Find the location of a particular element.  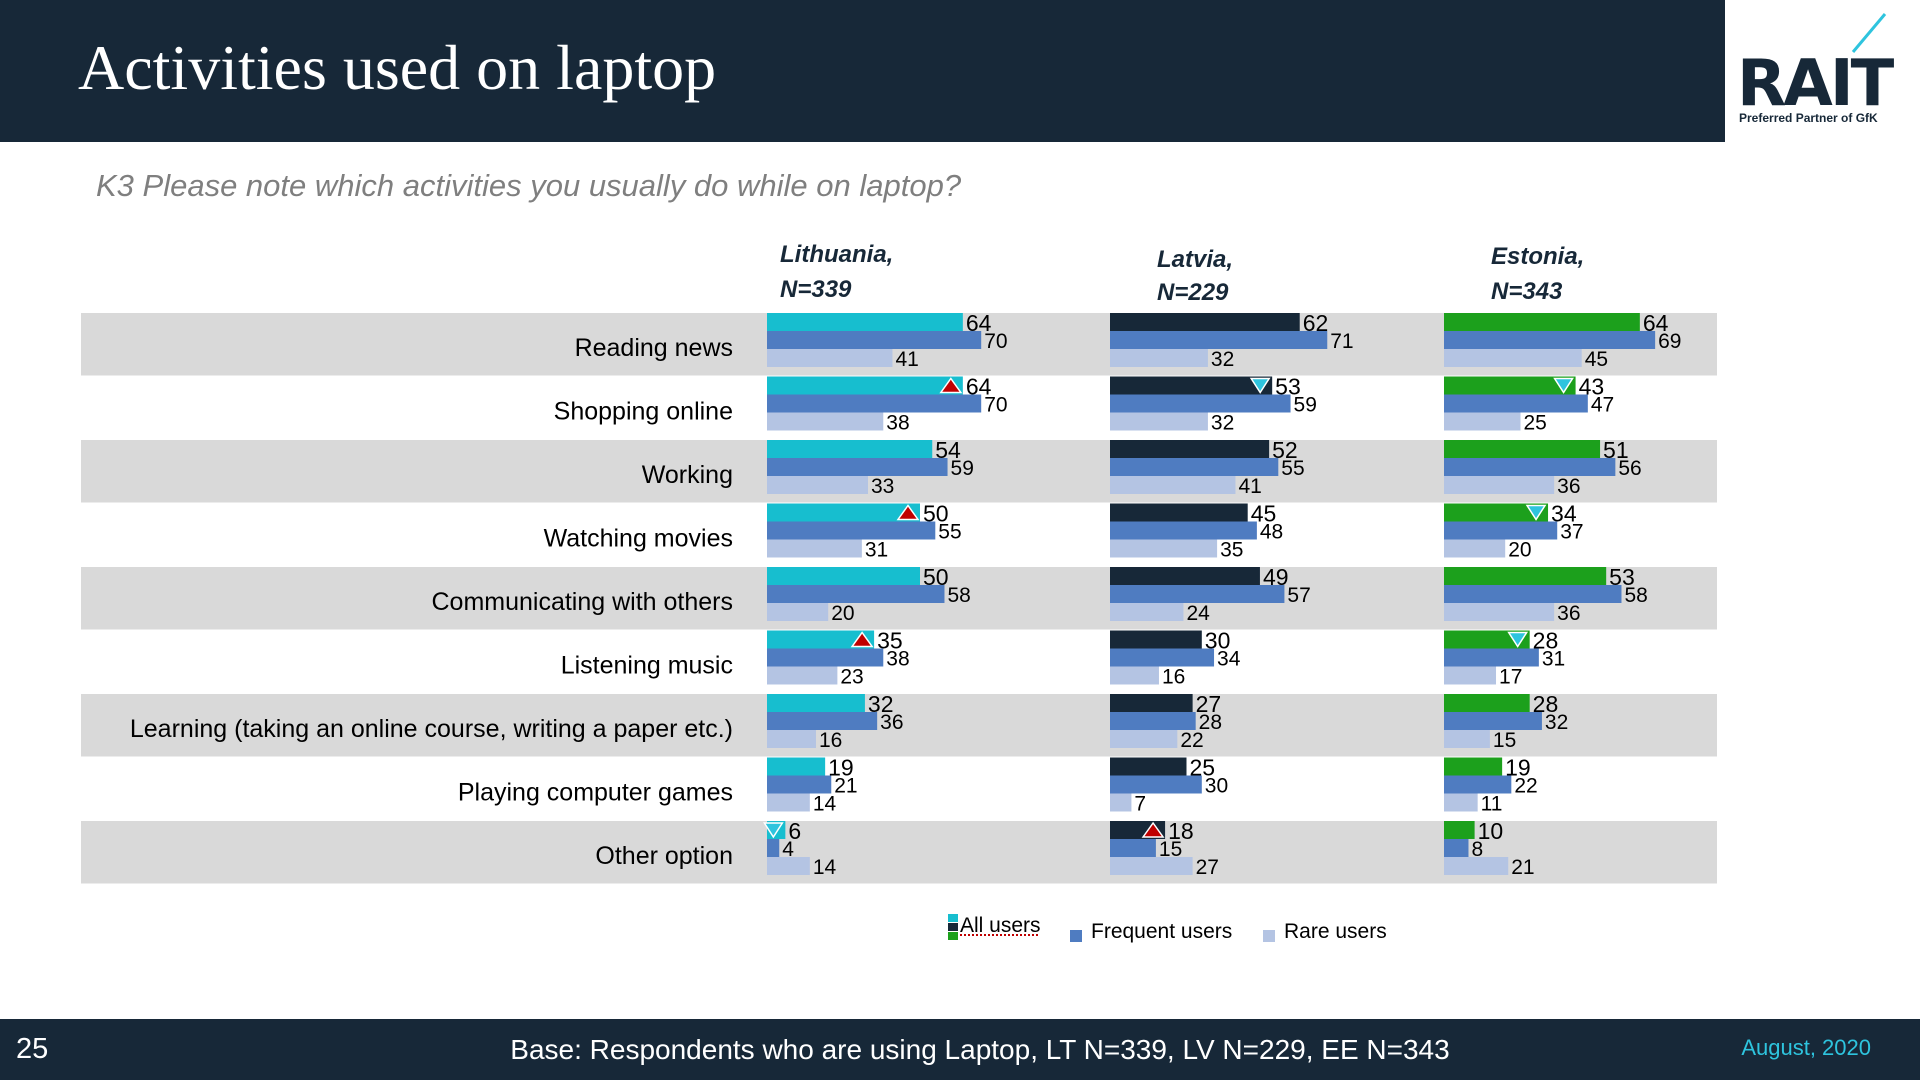

legend-all-users: All users is located at coordinates (1000, 925).